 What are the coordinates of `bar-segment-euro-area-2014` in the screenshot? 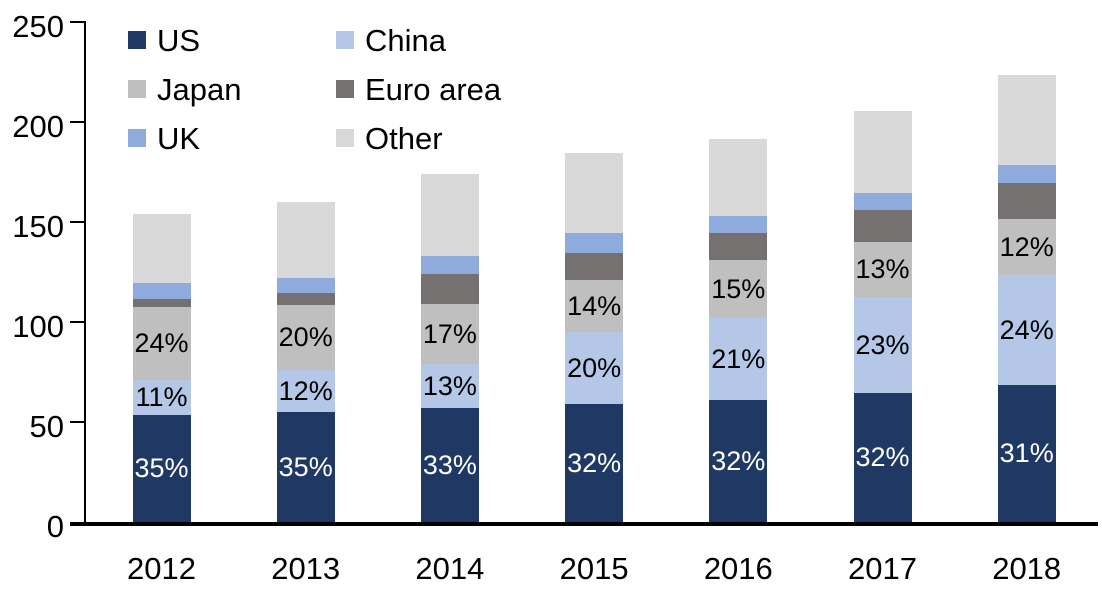 It's located at (449, 289).